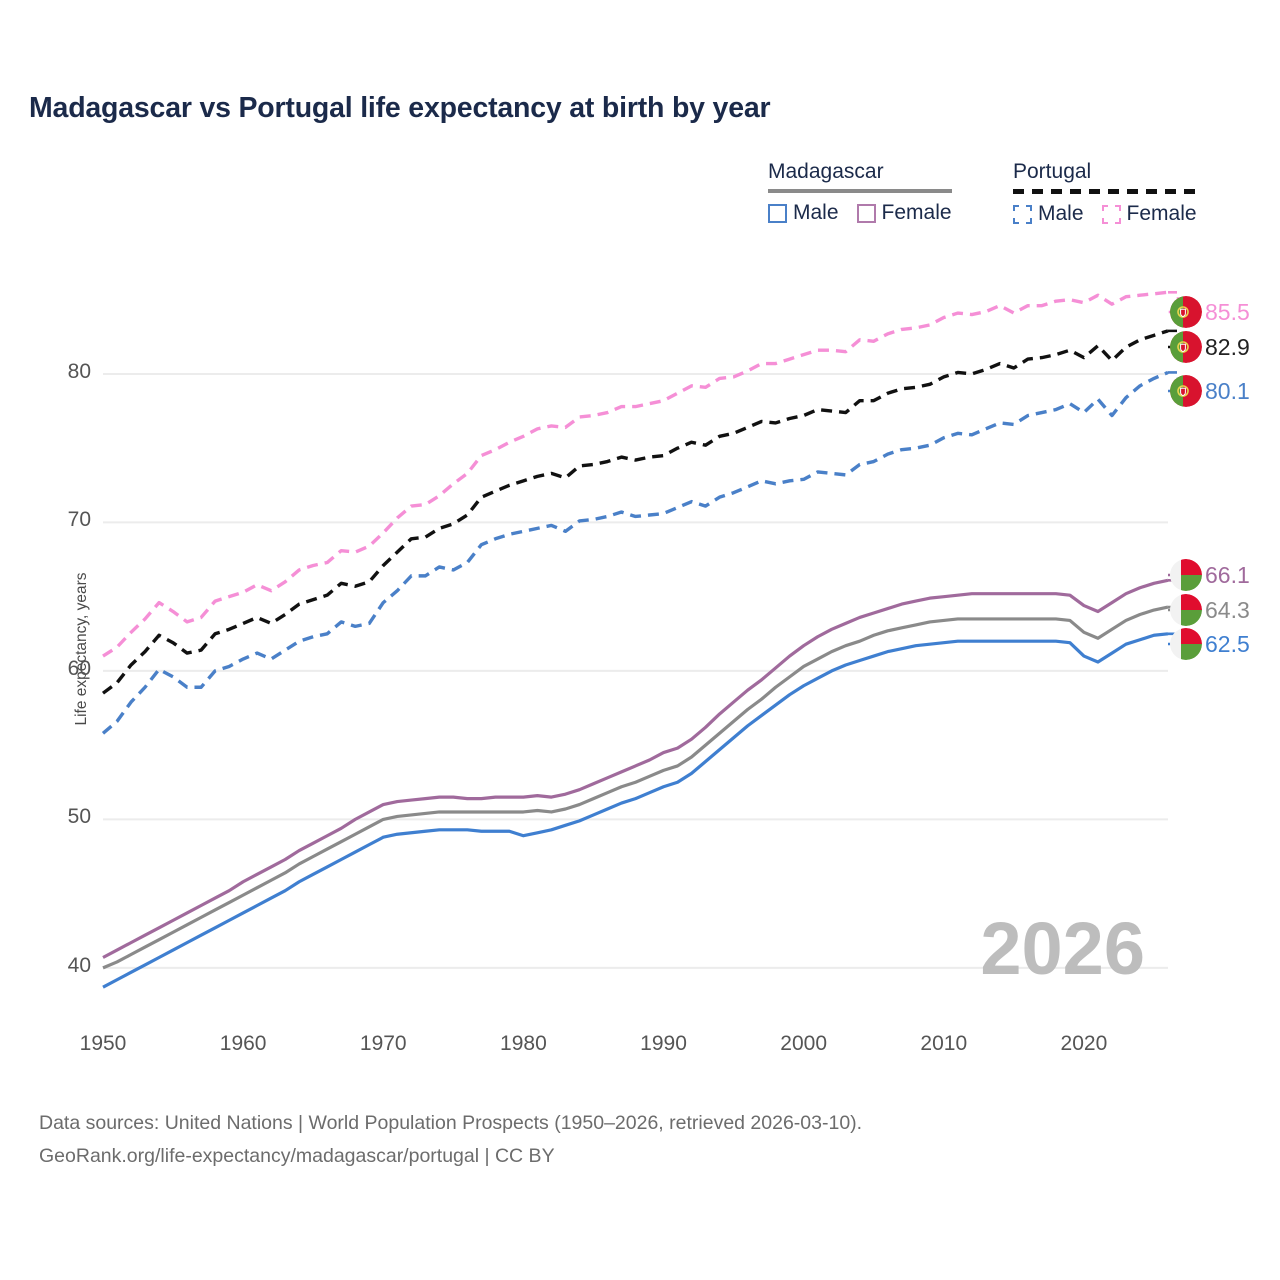  I want to click on legend-rule-portugal, so click(1105, 191).